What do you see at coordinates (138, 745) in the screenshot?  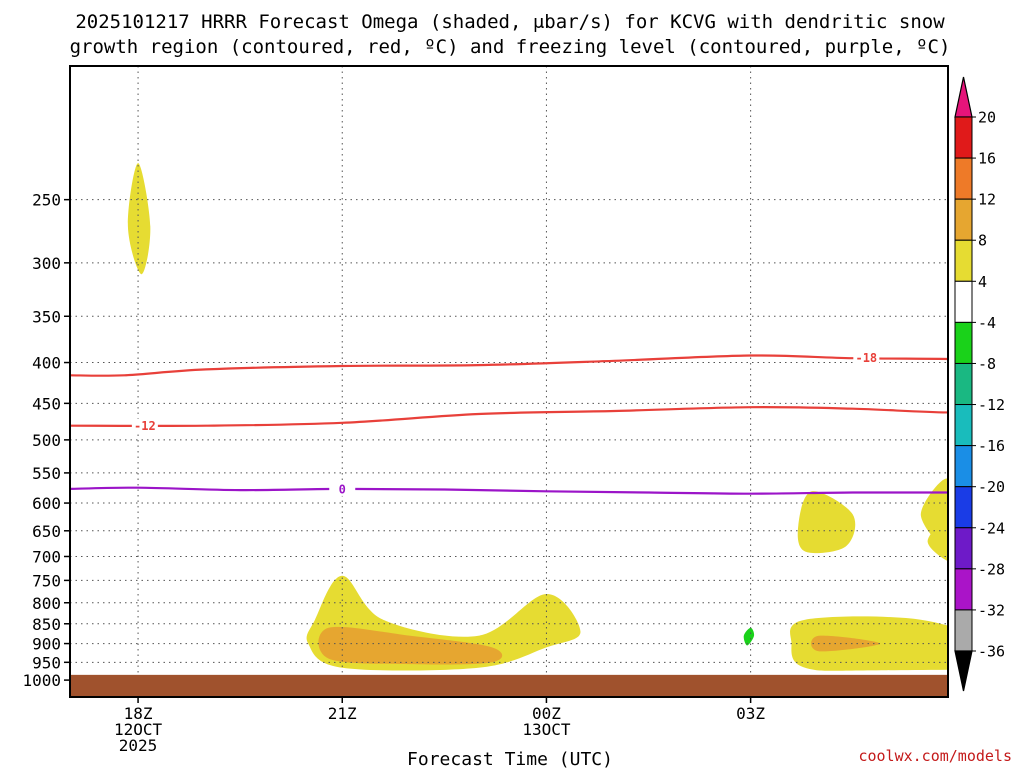 I see `x-tick-label-0-2: 2025` at bounding box center [138, 745].